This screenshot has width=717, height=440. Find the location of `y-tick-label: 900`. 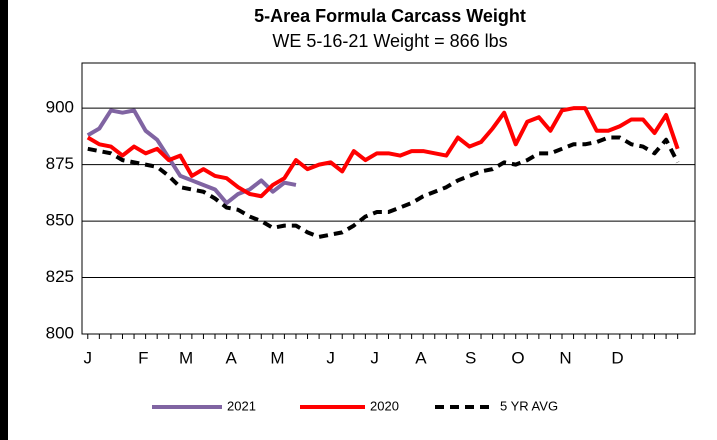

y-tick-label: 900 is located at coordinates (60, 107).